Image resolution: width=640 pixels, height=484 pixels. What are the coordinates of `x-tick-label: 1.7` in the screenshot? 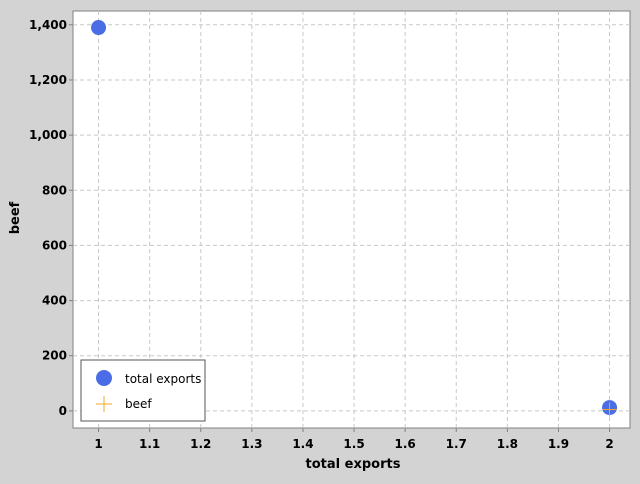 It's located at (456, 444).